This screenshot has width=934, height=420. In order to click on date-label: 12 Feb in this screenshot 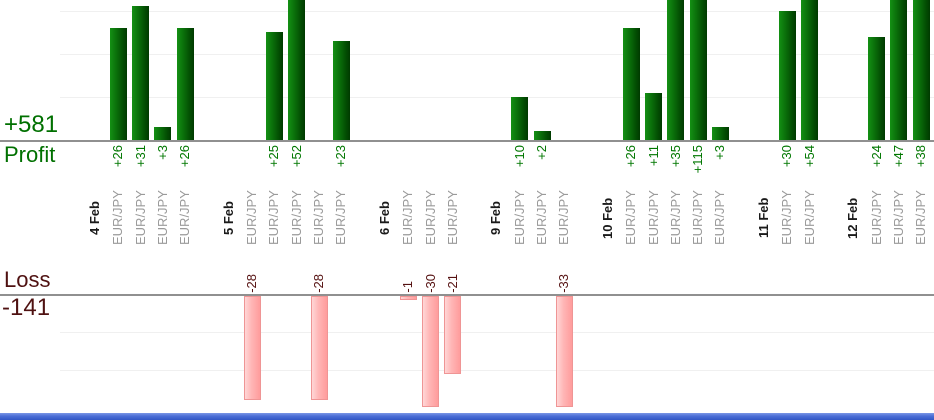, I will do `click(853, 218)`.